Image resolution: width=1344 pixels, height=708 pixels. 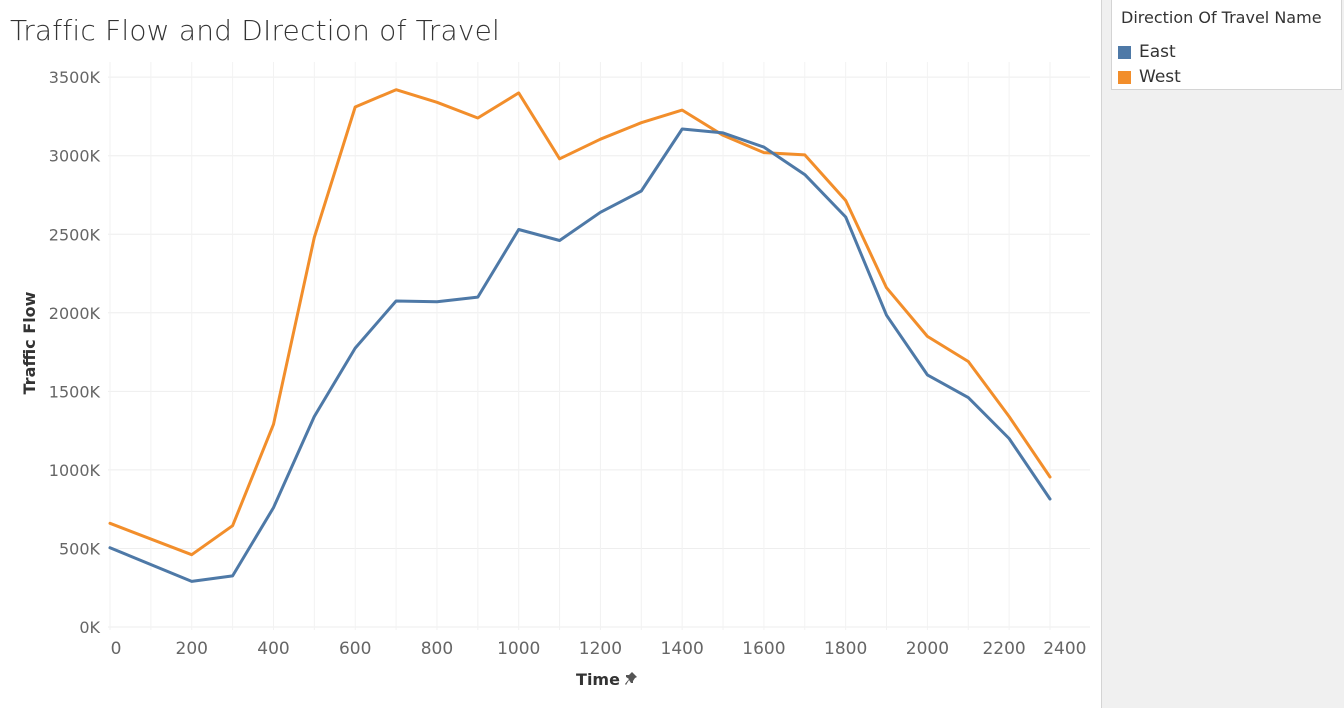 What do you see at coordinates (75, 391) in the screenshot?
I see `y-tick-label: 1500K` at bounding box center [75, 391].